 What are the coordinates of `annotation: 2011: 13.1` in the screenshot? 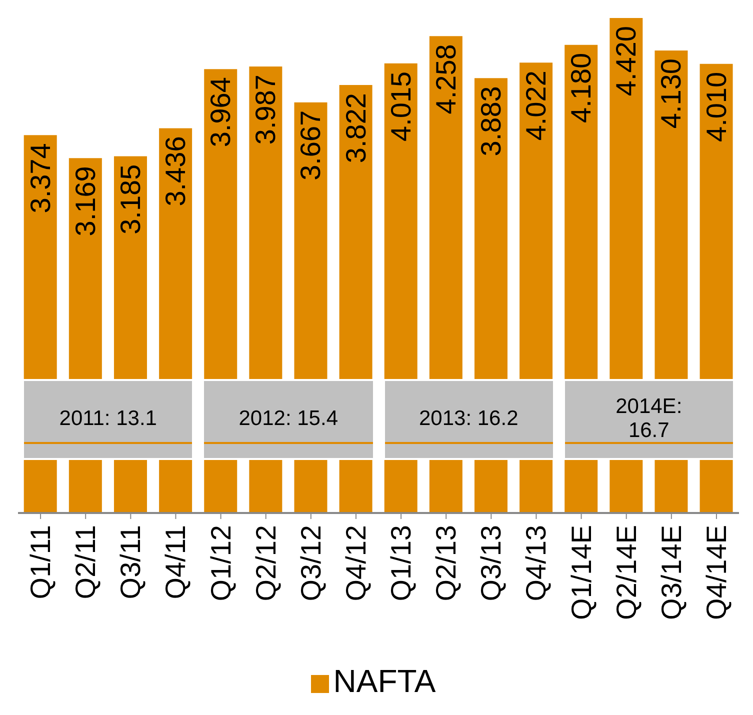 It's located at (108, 419).